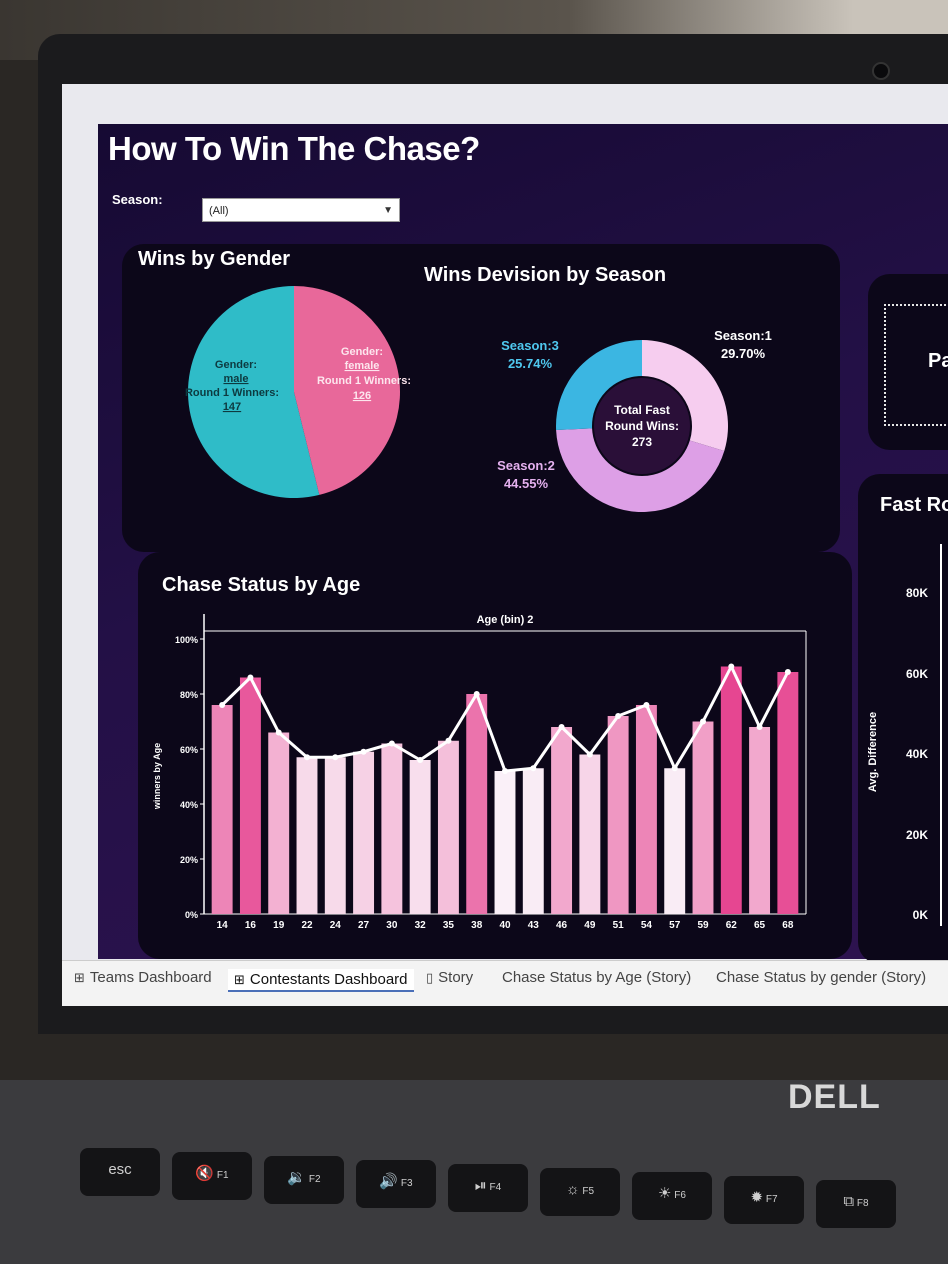  I want to click on chase-y-tick-label: 80%, so click(189, 695).